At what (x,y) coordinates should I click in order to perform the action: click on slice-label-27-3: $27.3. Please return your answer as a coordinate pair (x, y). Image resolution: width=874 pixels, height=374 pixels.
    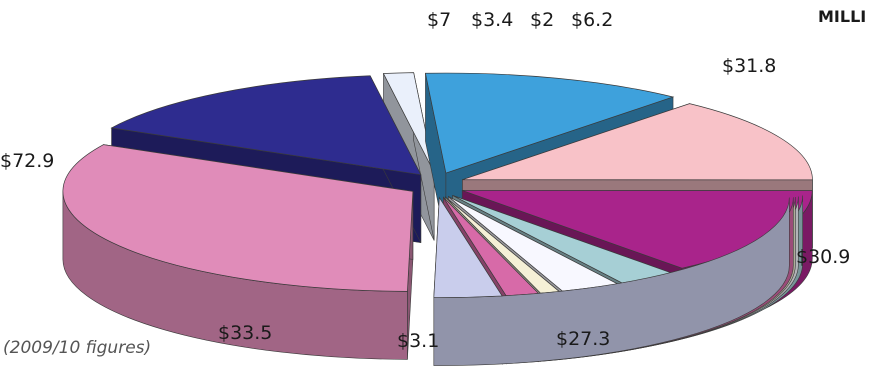
    Looking at the image, I should click on (583, 339).